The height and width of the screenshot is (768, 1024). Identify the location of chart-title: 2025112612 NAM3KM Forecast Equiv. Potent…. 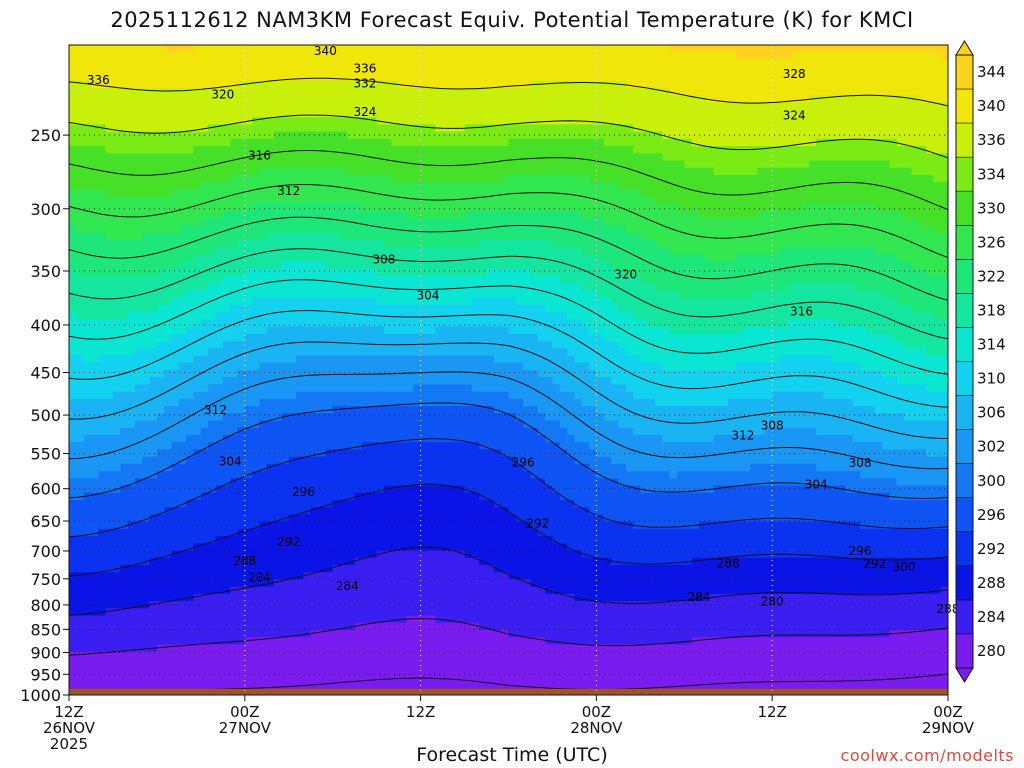
(512, 20).